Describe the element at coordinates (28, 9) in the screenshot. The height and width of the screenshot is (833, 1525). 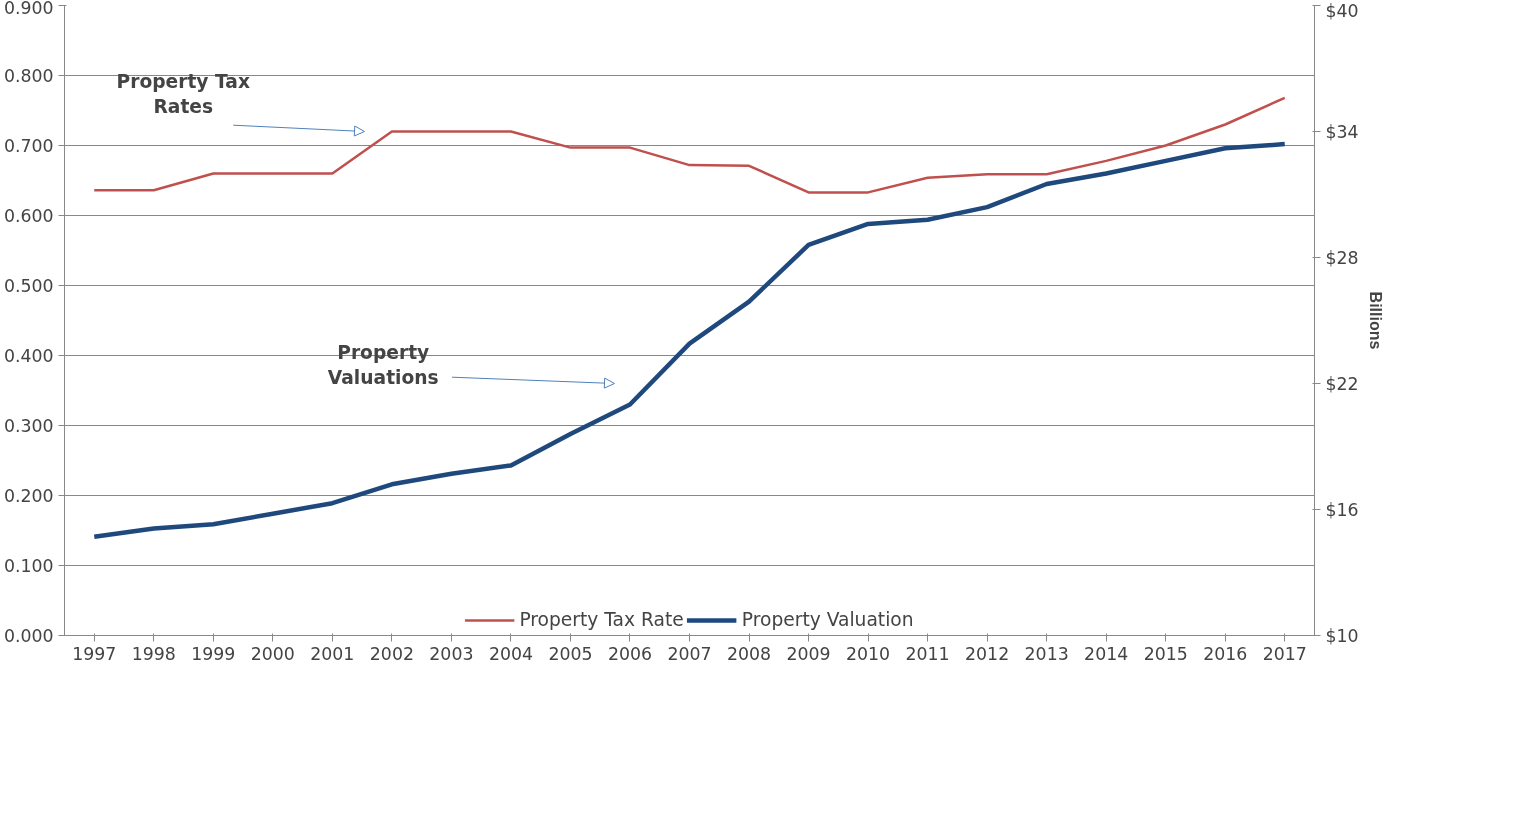
I see `y-tick-label: 0.900` at that location.